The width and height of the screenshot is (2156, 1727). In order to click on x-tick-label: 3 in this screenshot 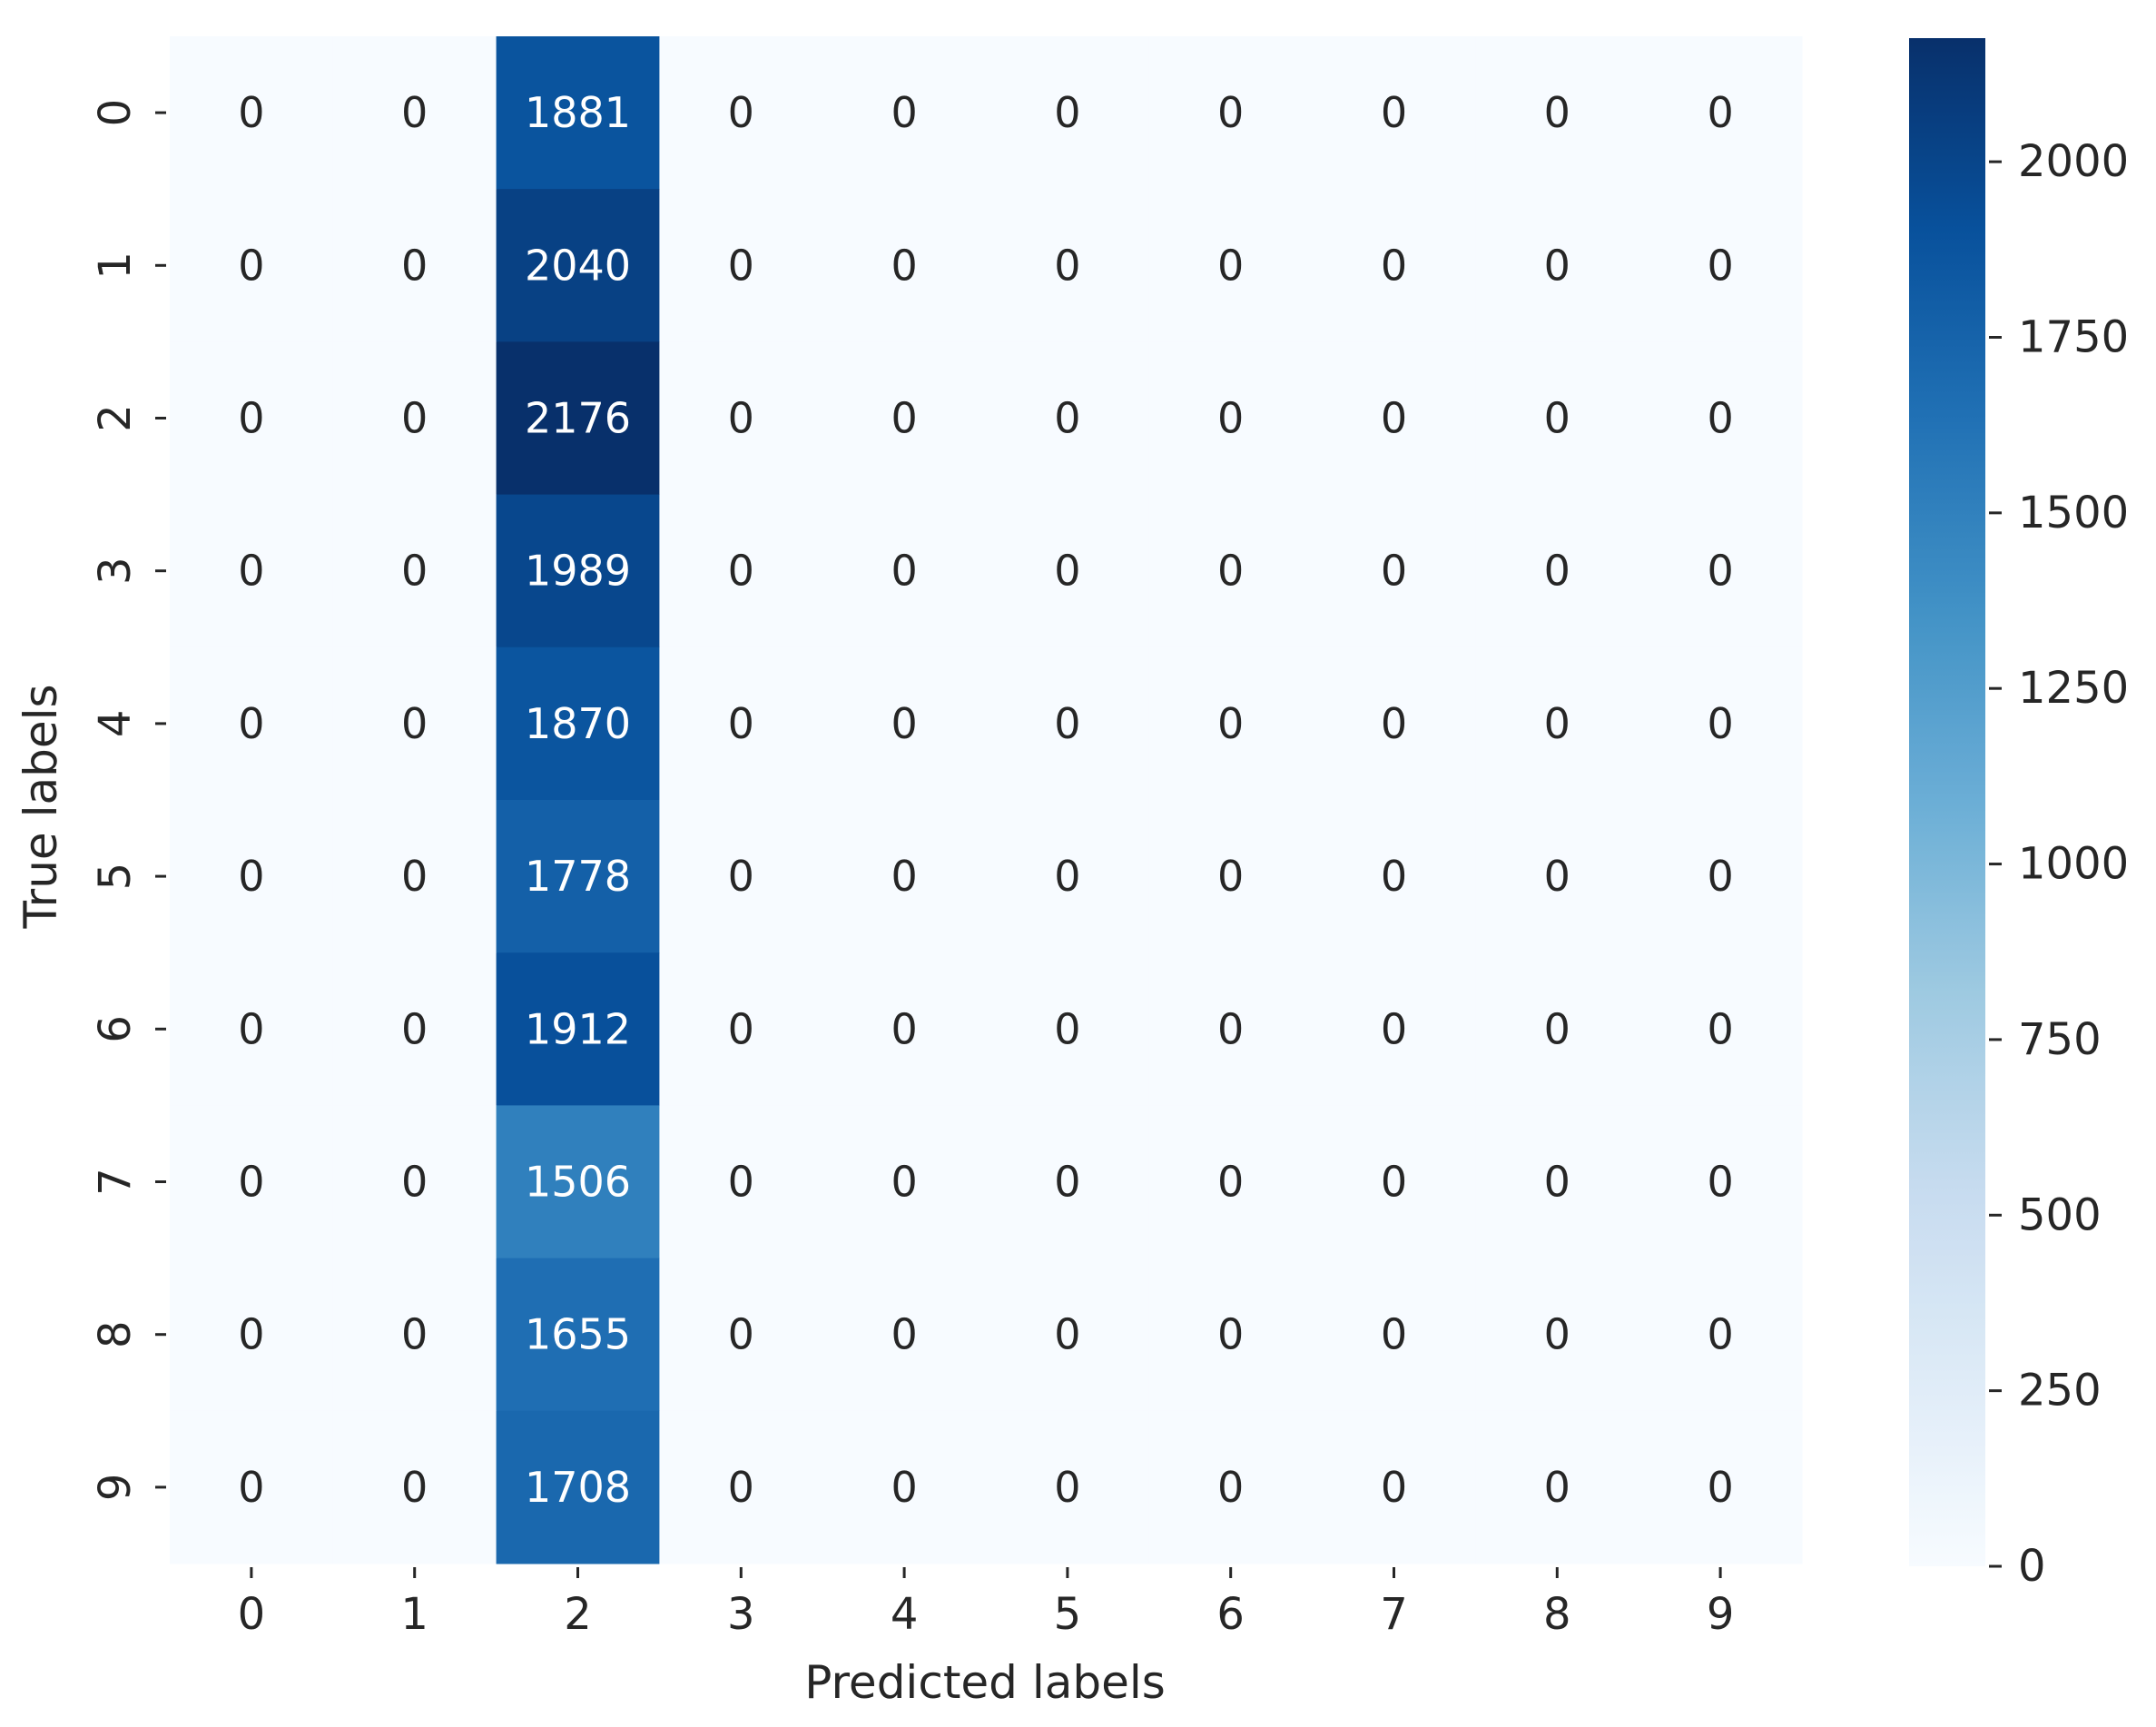, I will do `click(741, 1614)`.